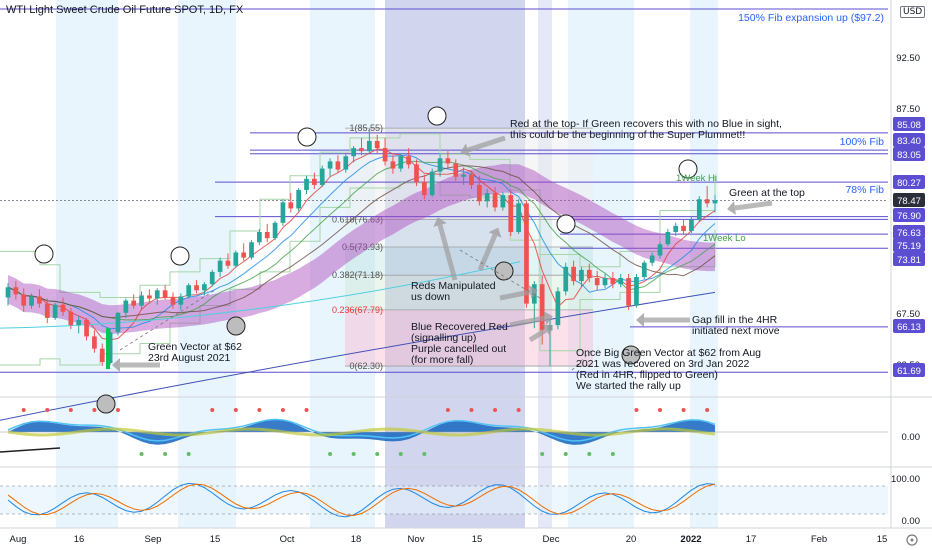  I want to click on price-badge-85.08: 85.08, so click(909, 124).